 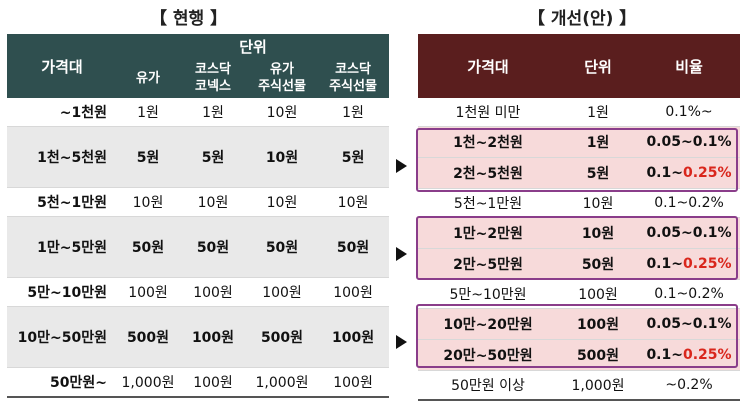 I want to click on table-row: 1천원 미만 1원 0.1%~, so click(x=579, y=112).